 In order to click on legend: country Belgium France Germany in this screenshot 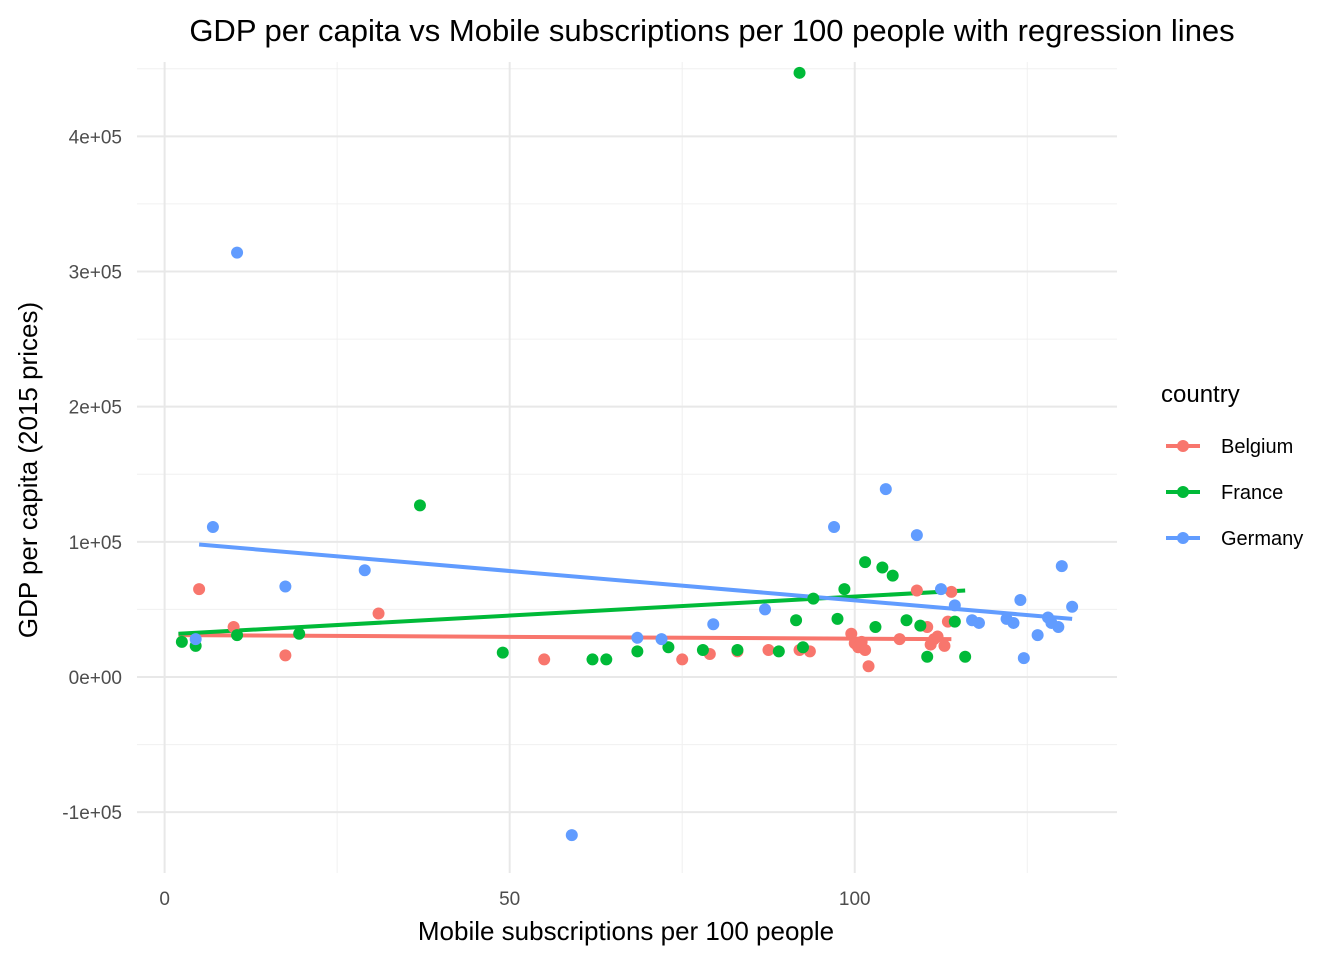, I will do `click(1232, 465)`.